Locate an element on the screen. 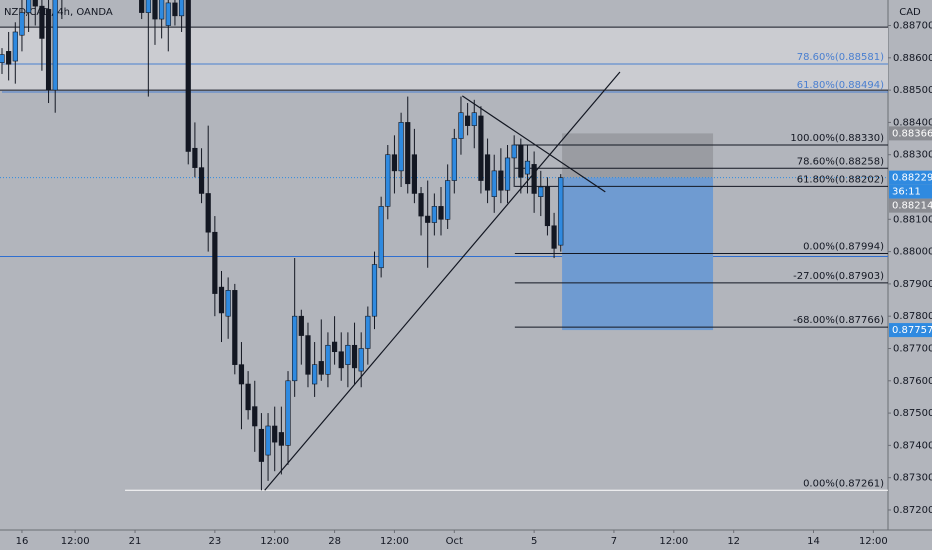 Image resolution: width=932 pixels, height=550 pixels. y-tick-label: 0.88600 is located at coordinates (912, 58).